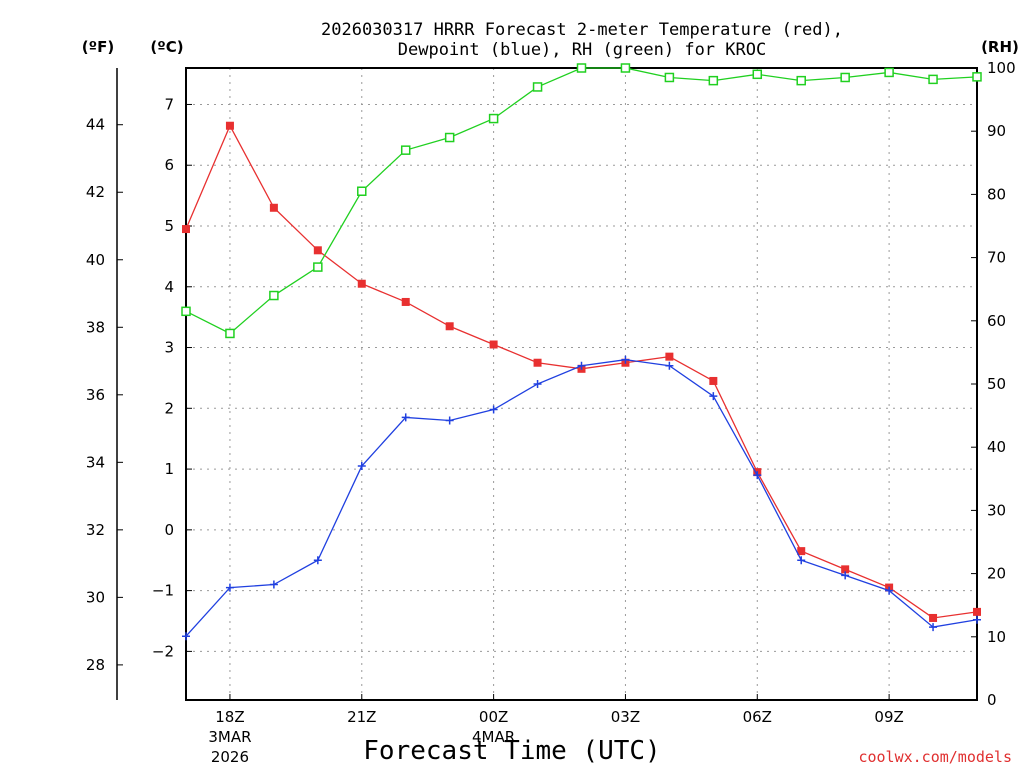  I want to click on rh-tick-label: 90, so click(996, 131).